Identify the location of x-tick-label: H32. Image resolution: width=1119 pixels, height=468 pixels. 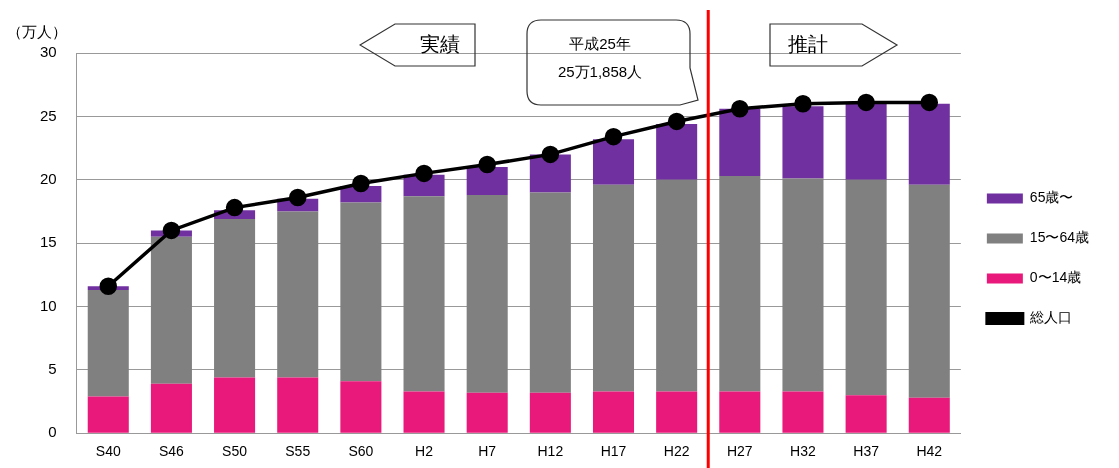
(803, 451).